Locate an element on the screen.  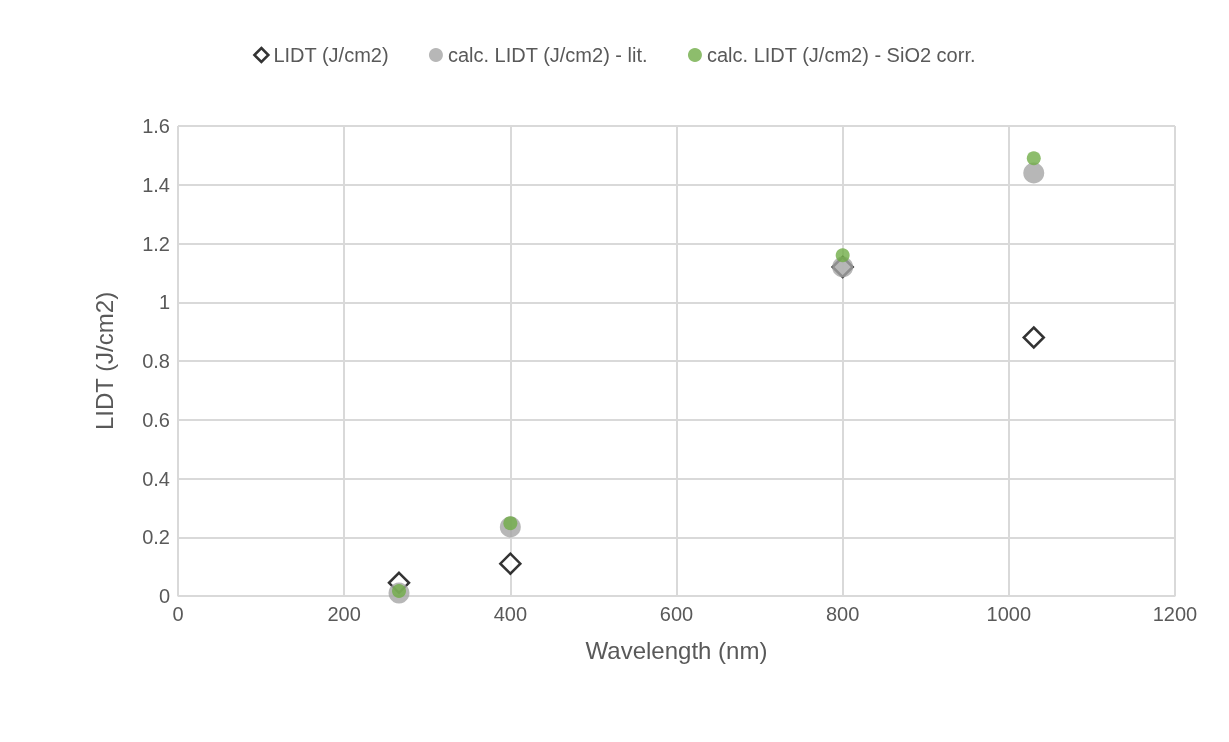
y-tick-label: 0 is located at coordinates (164, 596).